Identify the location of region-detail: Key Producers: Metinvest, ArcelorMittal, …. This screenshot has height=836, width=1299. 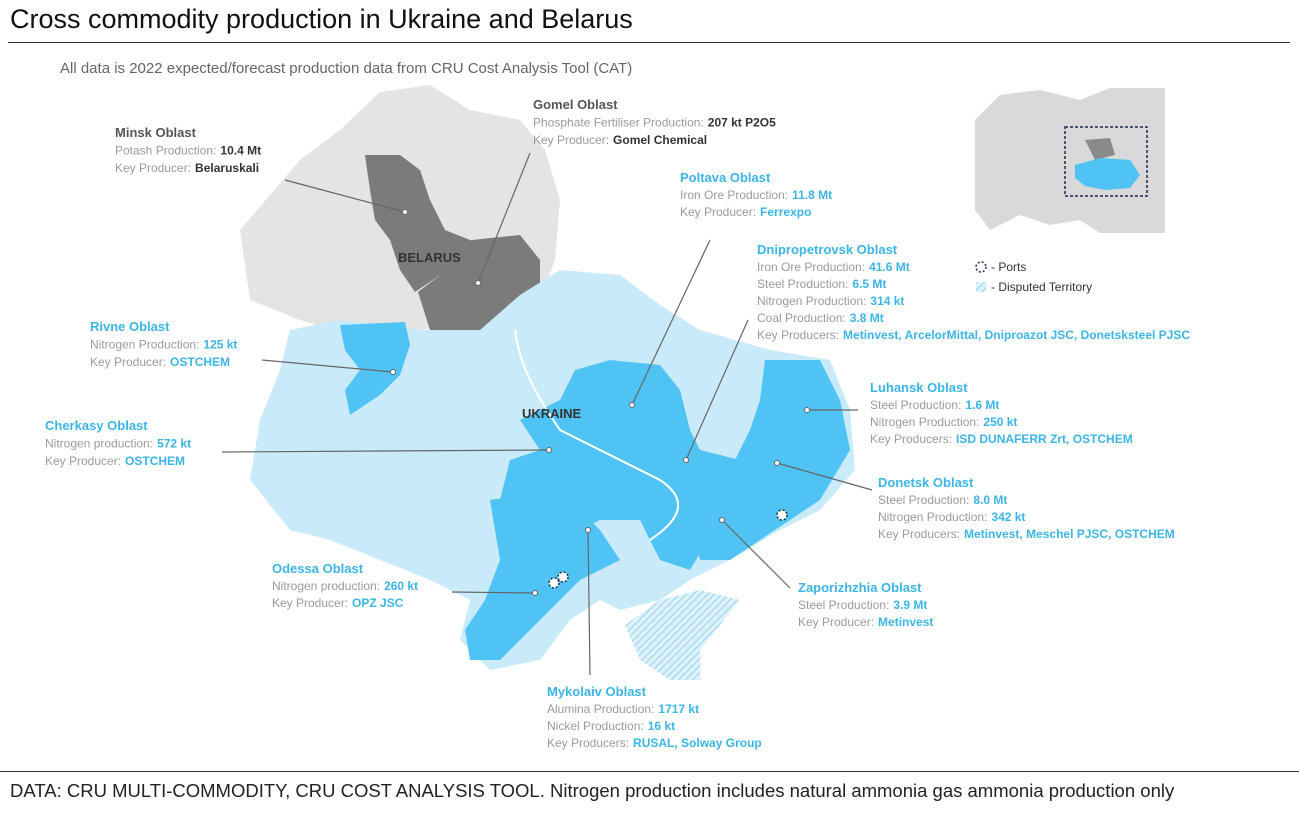
(973, 335).